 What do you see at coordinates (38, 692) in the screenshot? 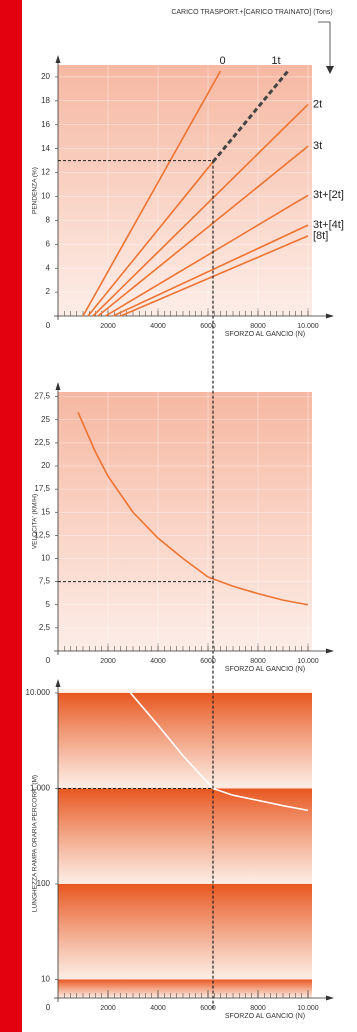
I see `y-tick-label: 10.000` at bounding box center [38, 692].